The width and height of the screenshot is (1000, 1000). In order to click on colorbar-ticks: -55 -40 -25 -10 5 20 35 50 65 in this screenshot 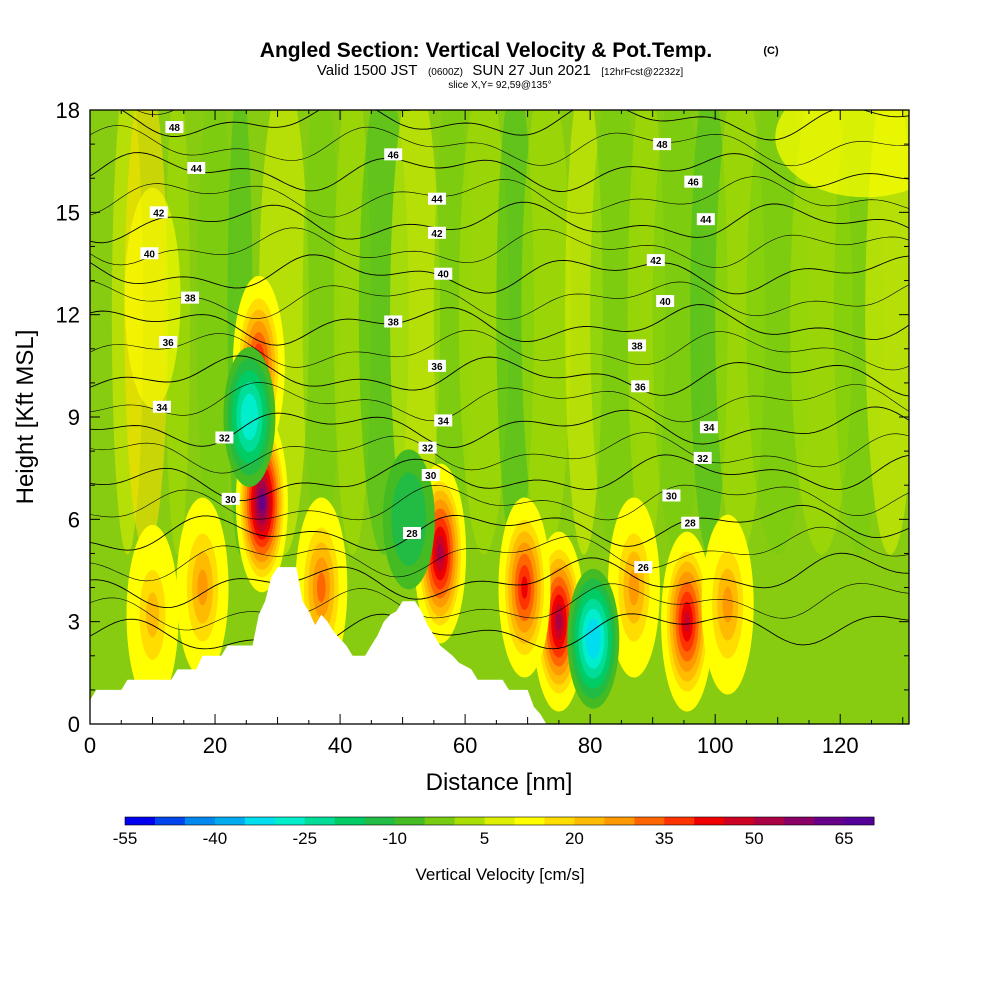, I will do `click(483, 838)`.